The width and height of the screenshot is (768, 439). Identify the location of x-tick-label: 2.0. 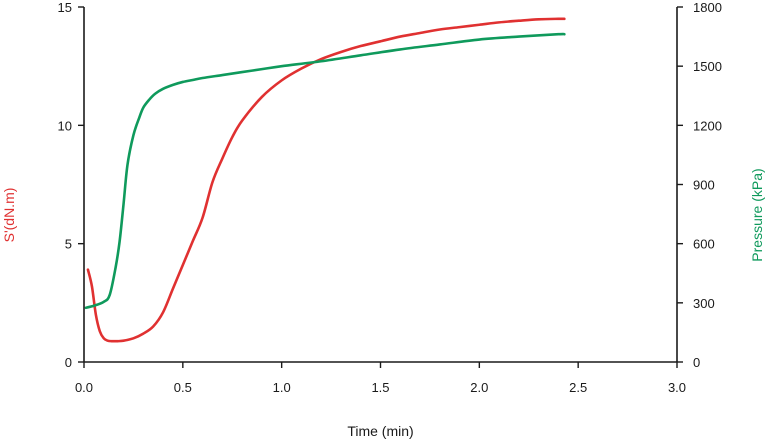
(479, 387).